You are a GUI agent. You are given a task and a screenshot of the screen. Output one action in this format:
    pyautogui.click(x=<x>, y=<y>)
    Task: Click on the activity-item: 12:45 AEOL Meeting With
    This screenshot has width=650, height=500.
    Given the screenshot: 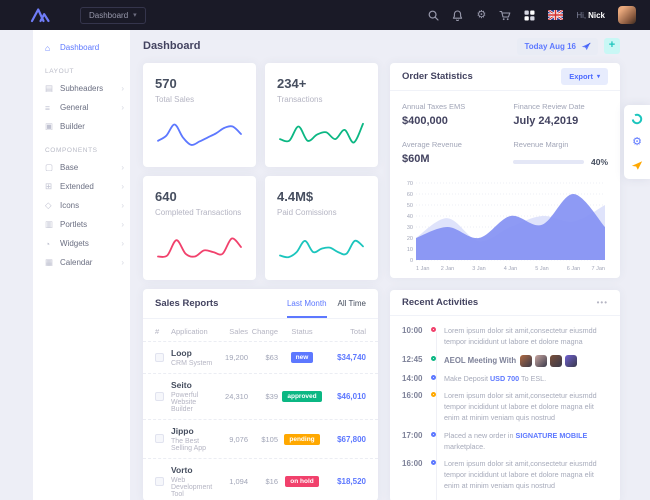 What is the action you would take?
    pyautogui.click(x=506, y=360)
    